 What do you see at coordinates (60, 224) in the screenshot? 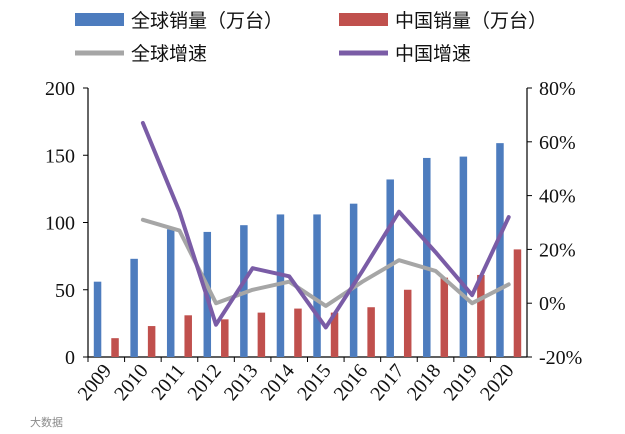
I see `y-left-tick-label: 100` at bounding box center [60, 224].